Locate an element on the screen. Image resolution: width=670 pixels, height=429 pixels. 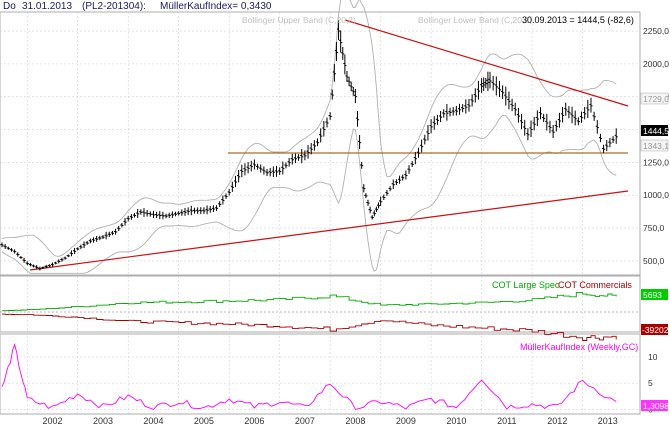
badge-upper: 1729,0 is located at coordinates (654, 98).